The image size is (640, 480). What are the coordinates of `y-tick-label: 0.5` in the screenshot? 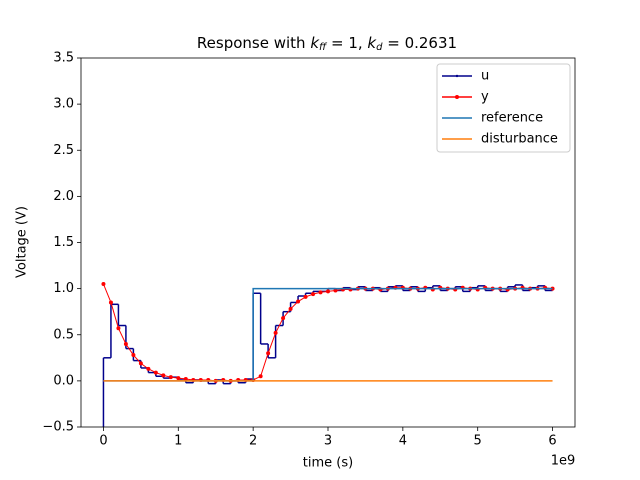 It's located at (63, 334).